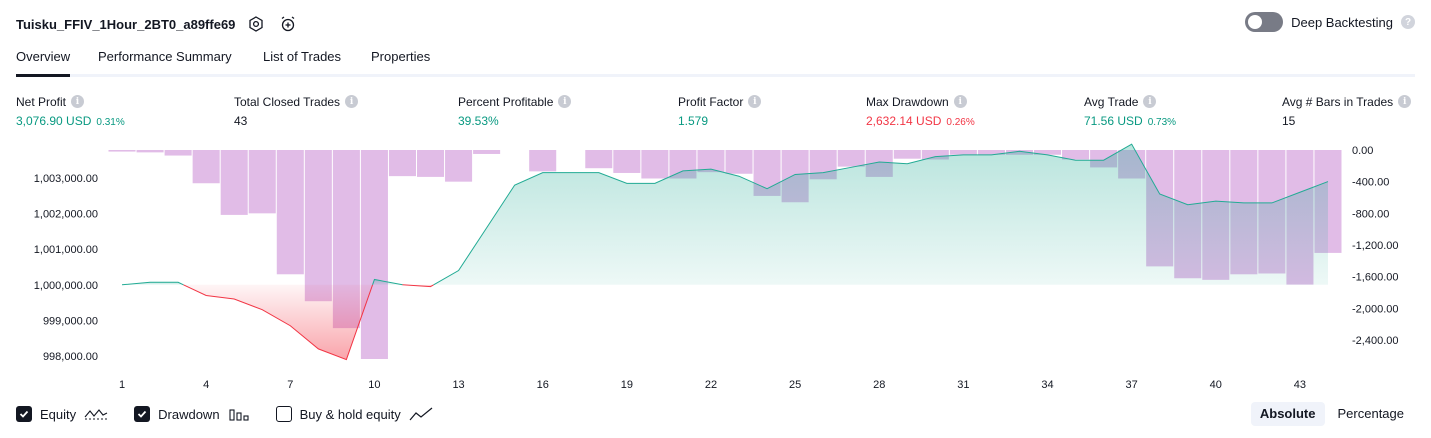  I want to click on right-axis-tick: -1,600.00, so click(1375, 278).